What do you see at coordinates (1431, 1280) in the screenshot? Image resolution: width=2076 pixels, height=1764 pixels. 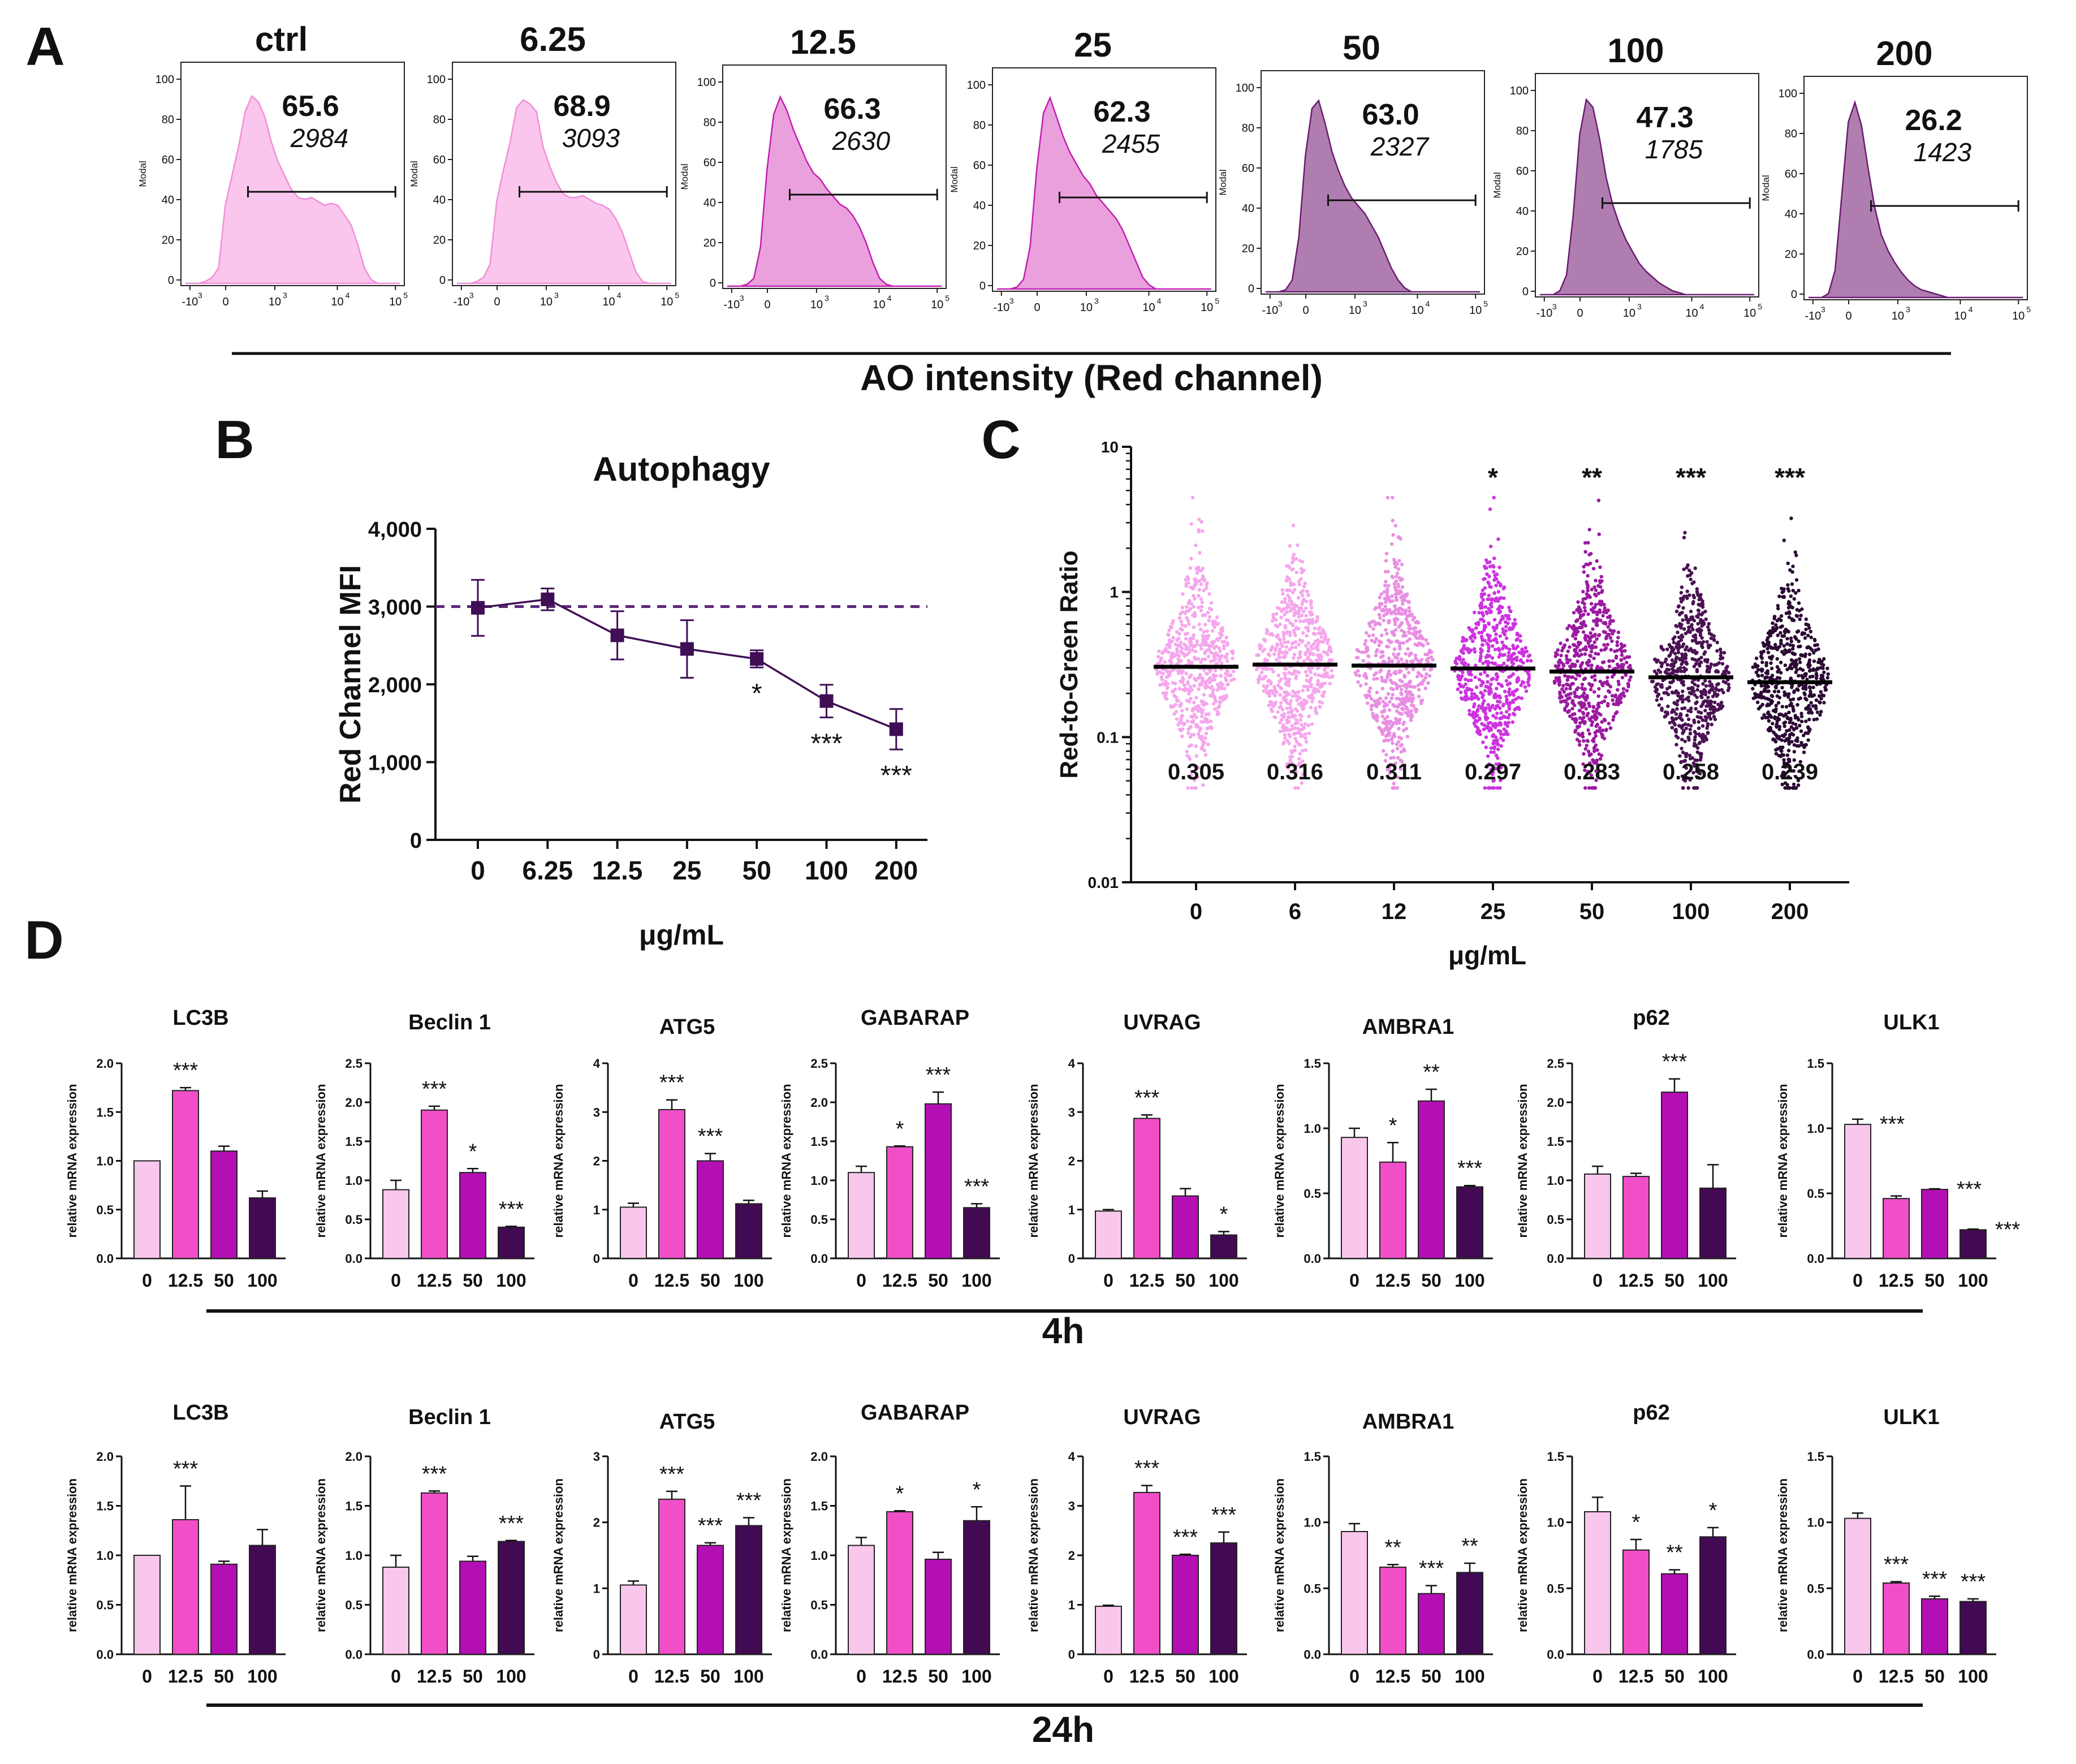 I see `x-tick-label: 50` at bounding box center [1431, 1280].